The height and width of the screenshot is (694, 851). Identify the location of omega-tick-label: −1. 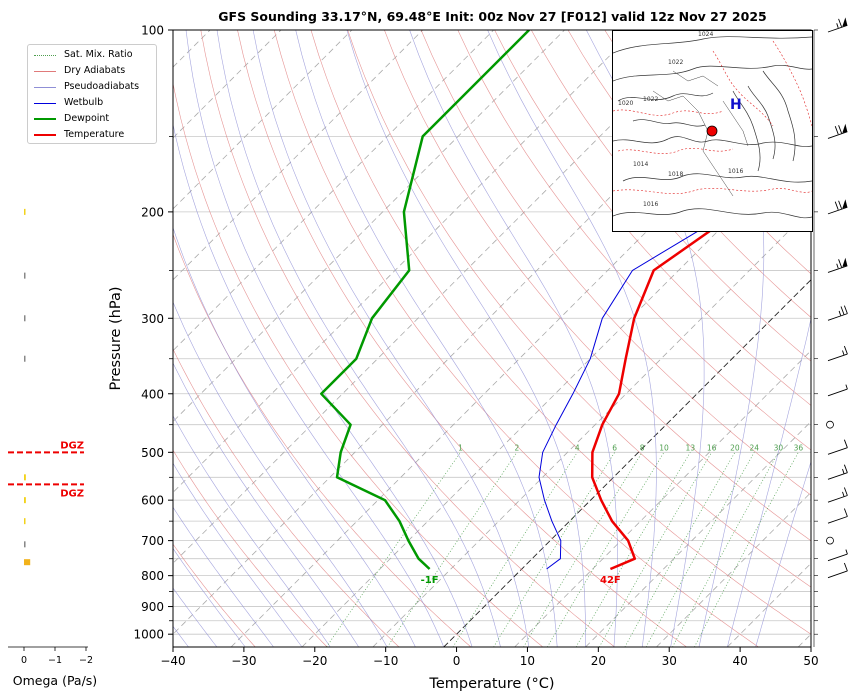
(55, 660).